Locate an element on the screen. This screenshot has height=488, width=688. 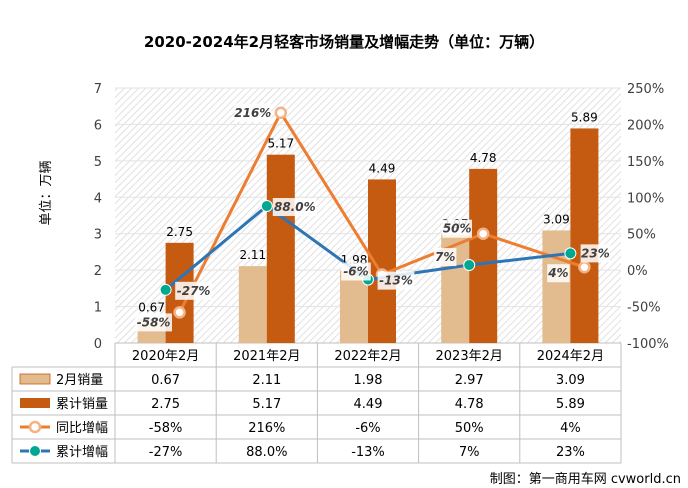
table-cell: 2.11 is located at coordinates (266, 380).